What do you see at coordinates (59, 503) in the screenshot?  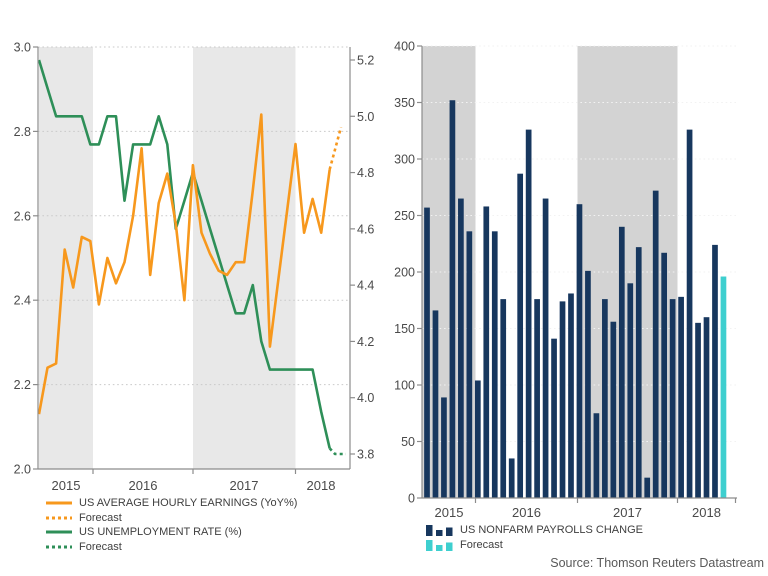 I see `earnings-line-swatch-icon` at bounding box center [59, 503].